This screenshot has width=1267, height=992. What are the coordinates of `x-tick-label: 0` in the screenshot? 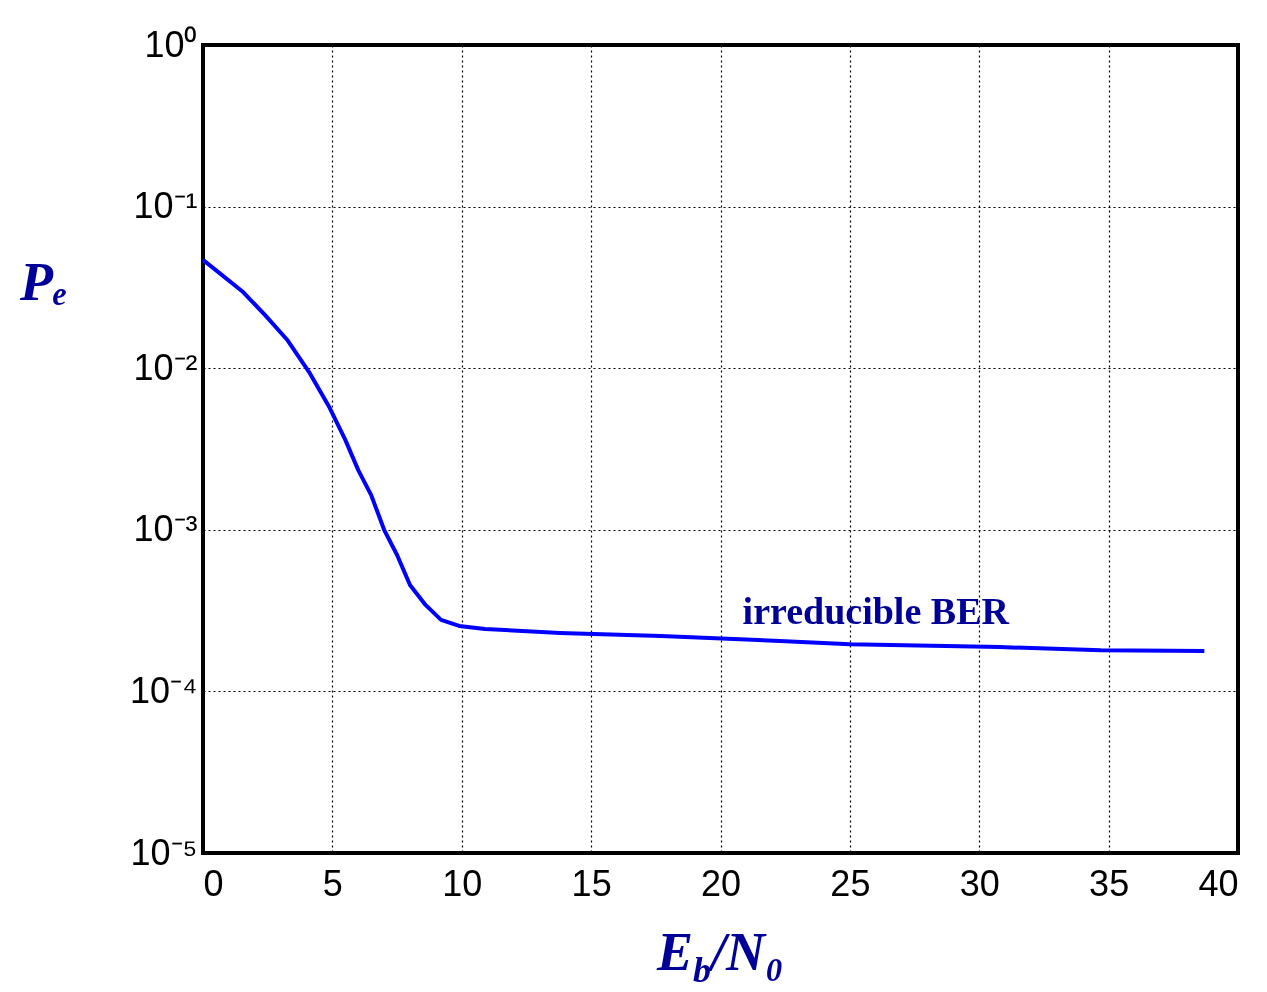 It's located at (213, 883).